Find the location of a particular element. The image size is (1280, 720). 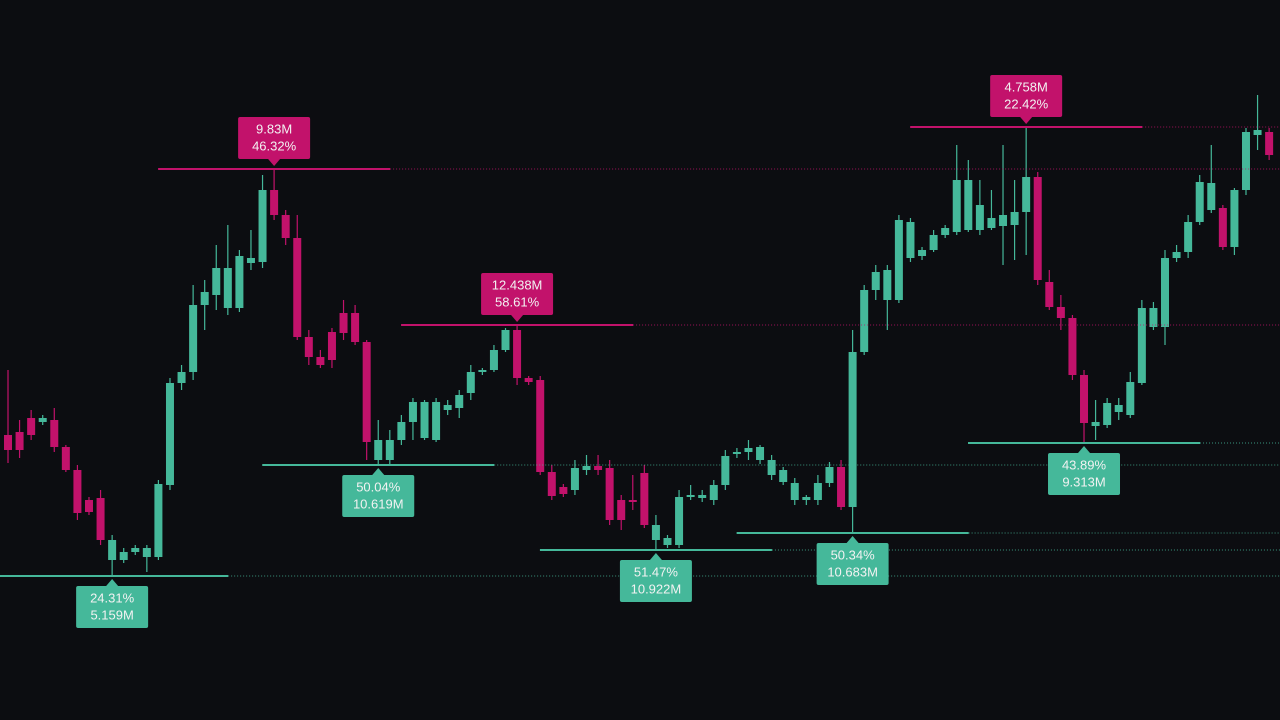

pivot-label-text: 24.31% is located at coordinates (112, 597).